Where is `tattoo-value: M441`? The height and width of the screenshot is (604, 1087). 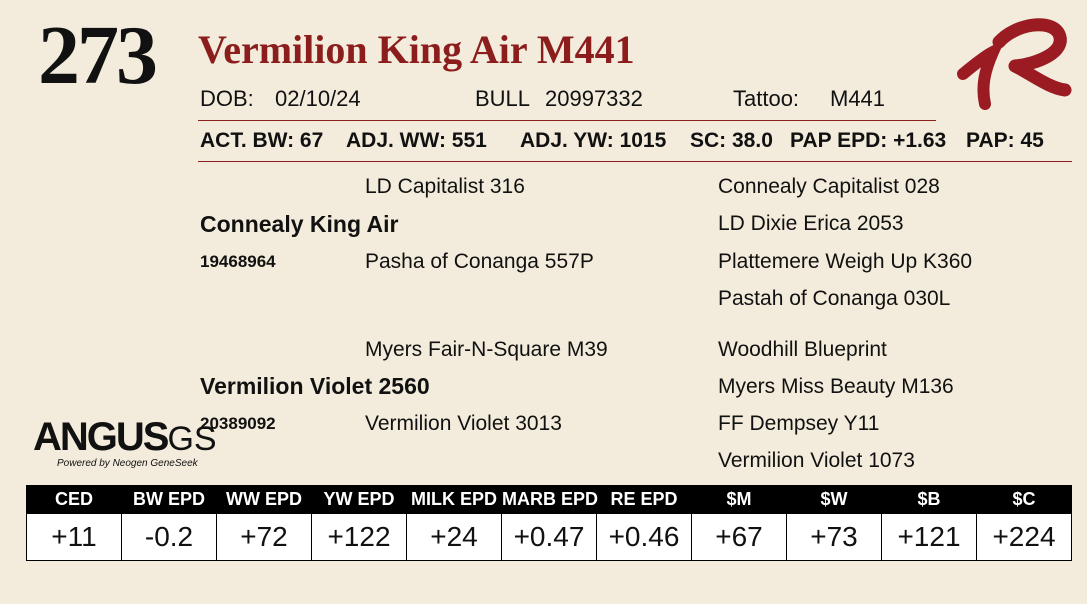 tattoo-value: M441 is located at coordinates (858, 98).